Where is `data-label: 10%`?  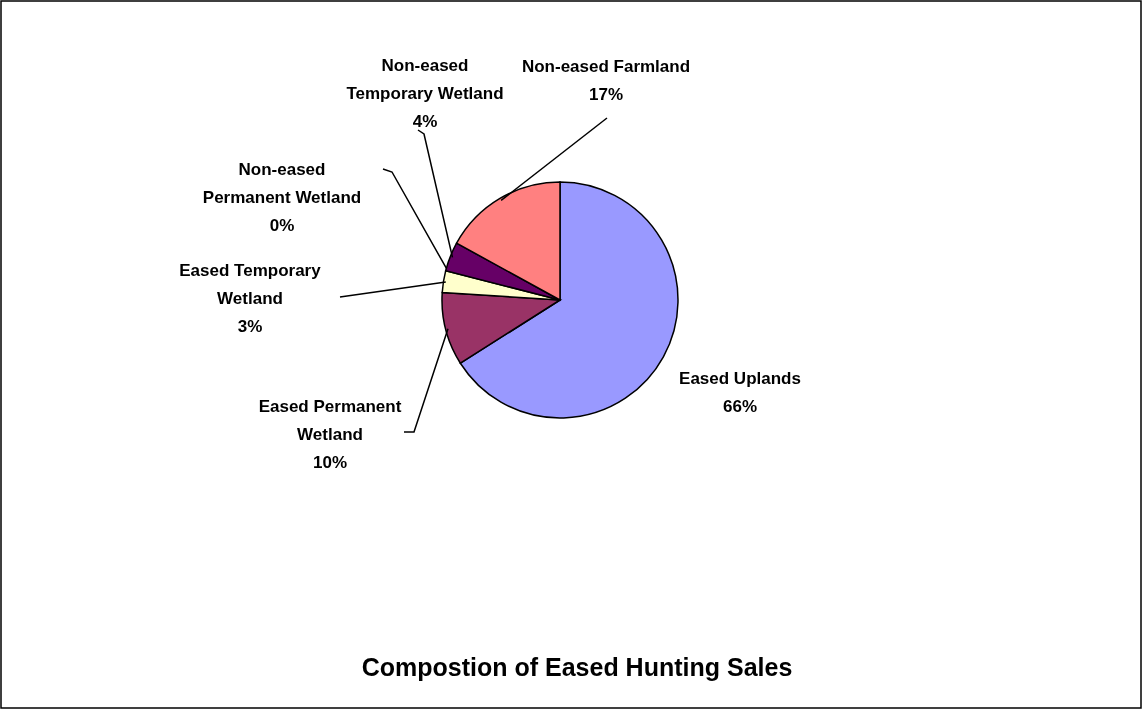 data-label: 10% is located at coordinates (330, 462).